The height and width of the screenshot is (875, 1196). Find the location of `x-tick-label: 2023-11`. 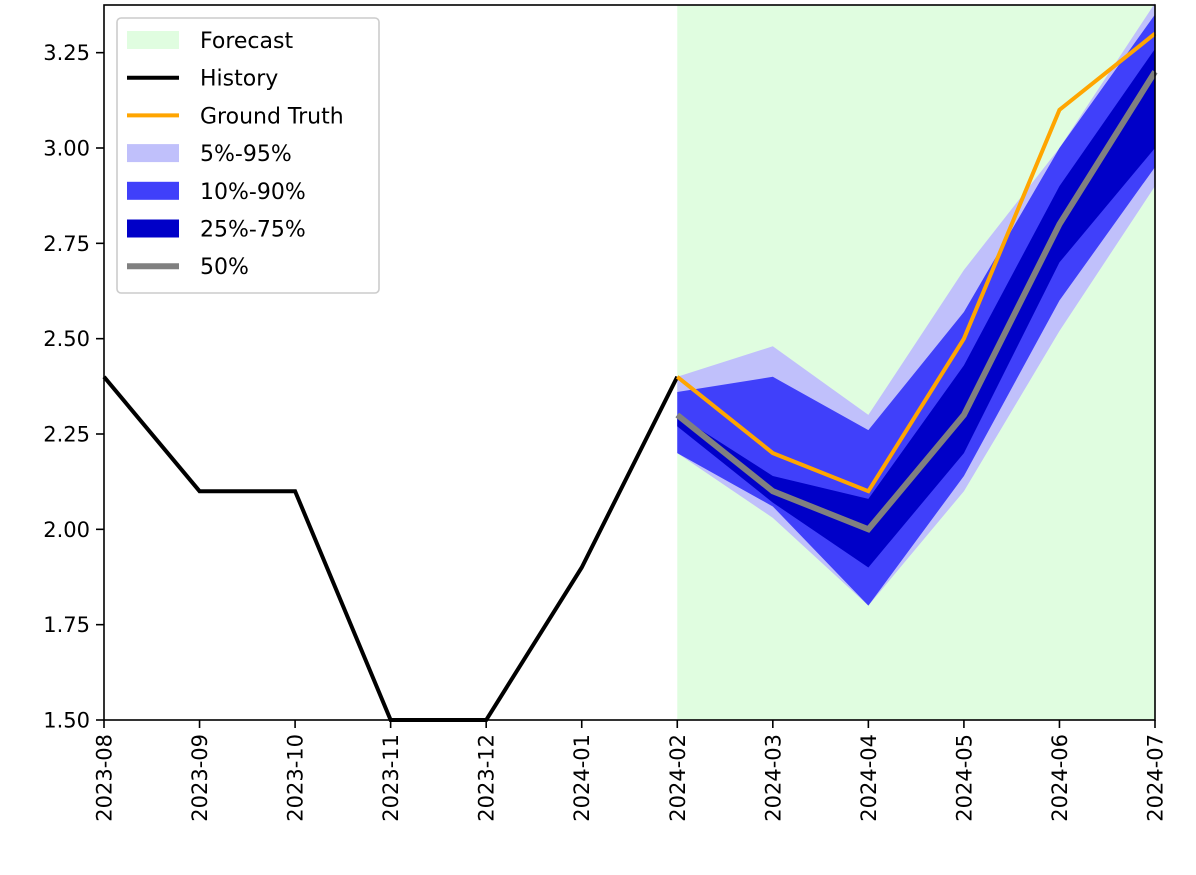

x-tick-label: 2023-11 is located at coordinates (391, 778).